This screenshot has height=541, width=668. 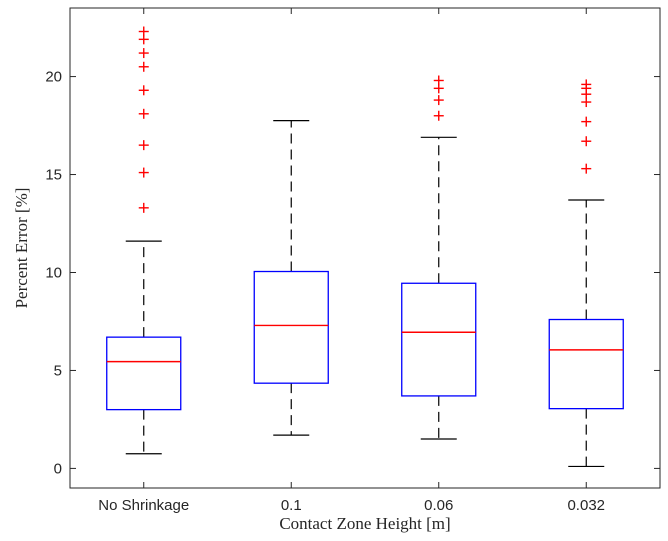 What do you see at coordinates (21, 248) in the screenshot?
I see `y-axis-label: Percent Error [%]` at bounding box center [21, 248].